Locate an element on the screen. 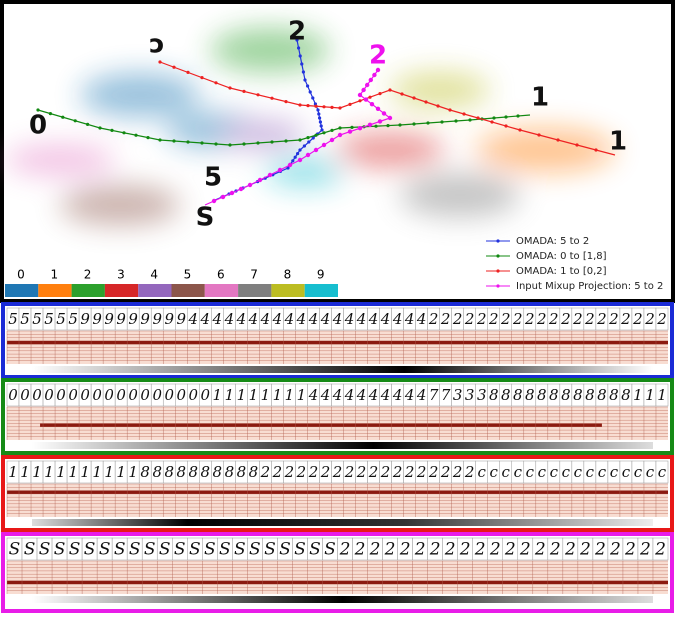  digit-annotation: 5 is located at coordinates (213, 178).